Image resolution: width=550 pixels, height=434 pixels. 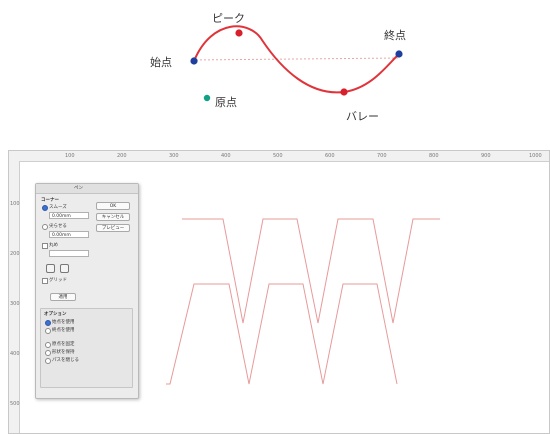 I want to click on dialog-title: ペン, so click(x=78, y=188).